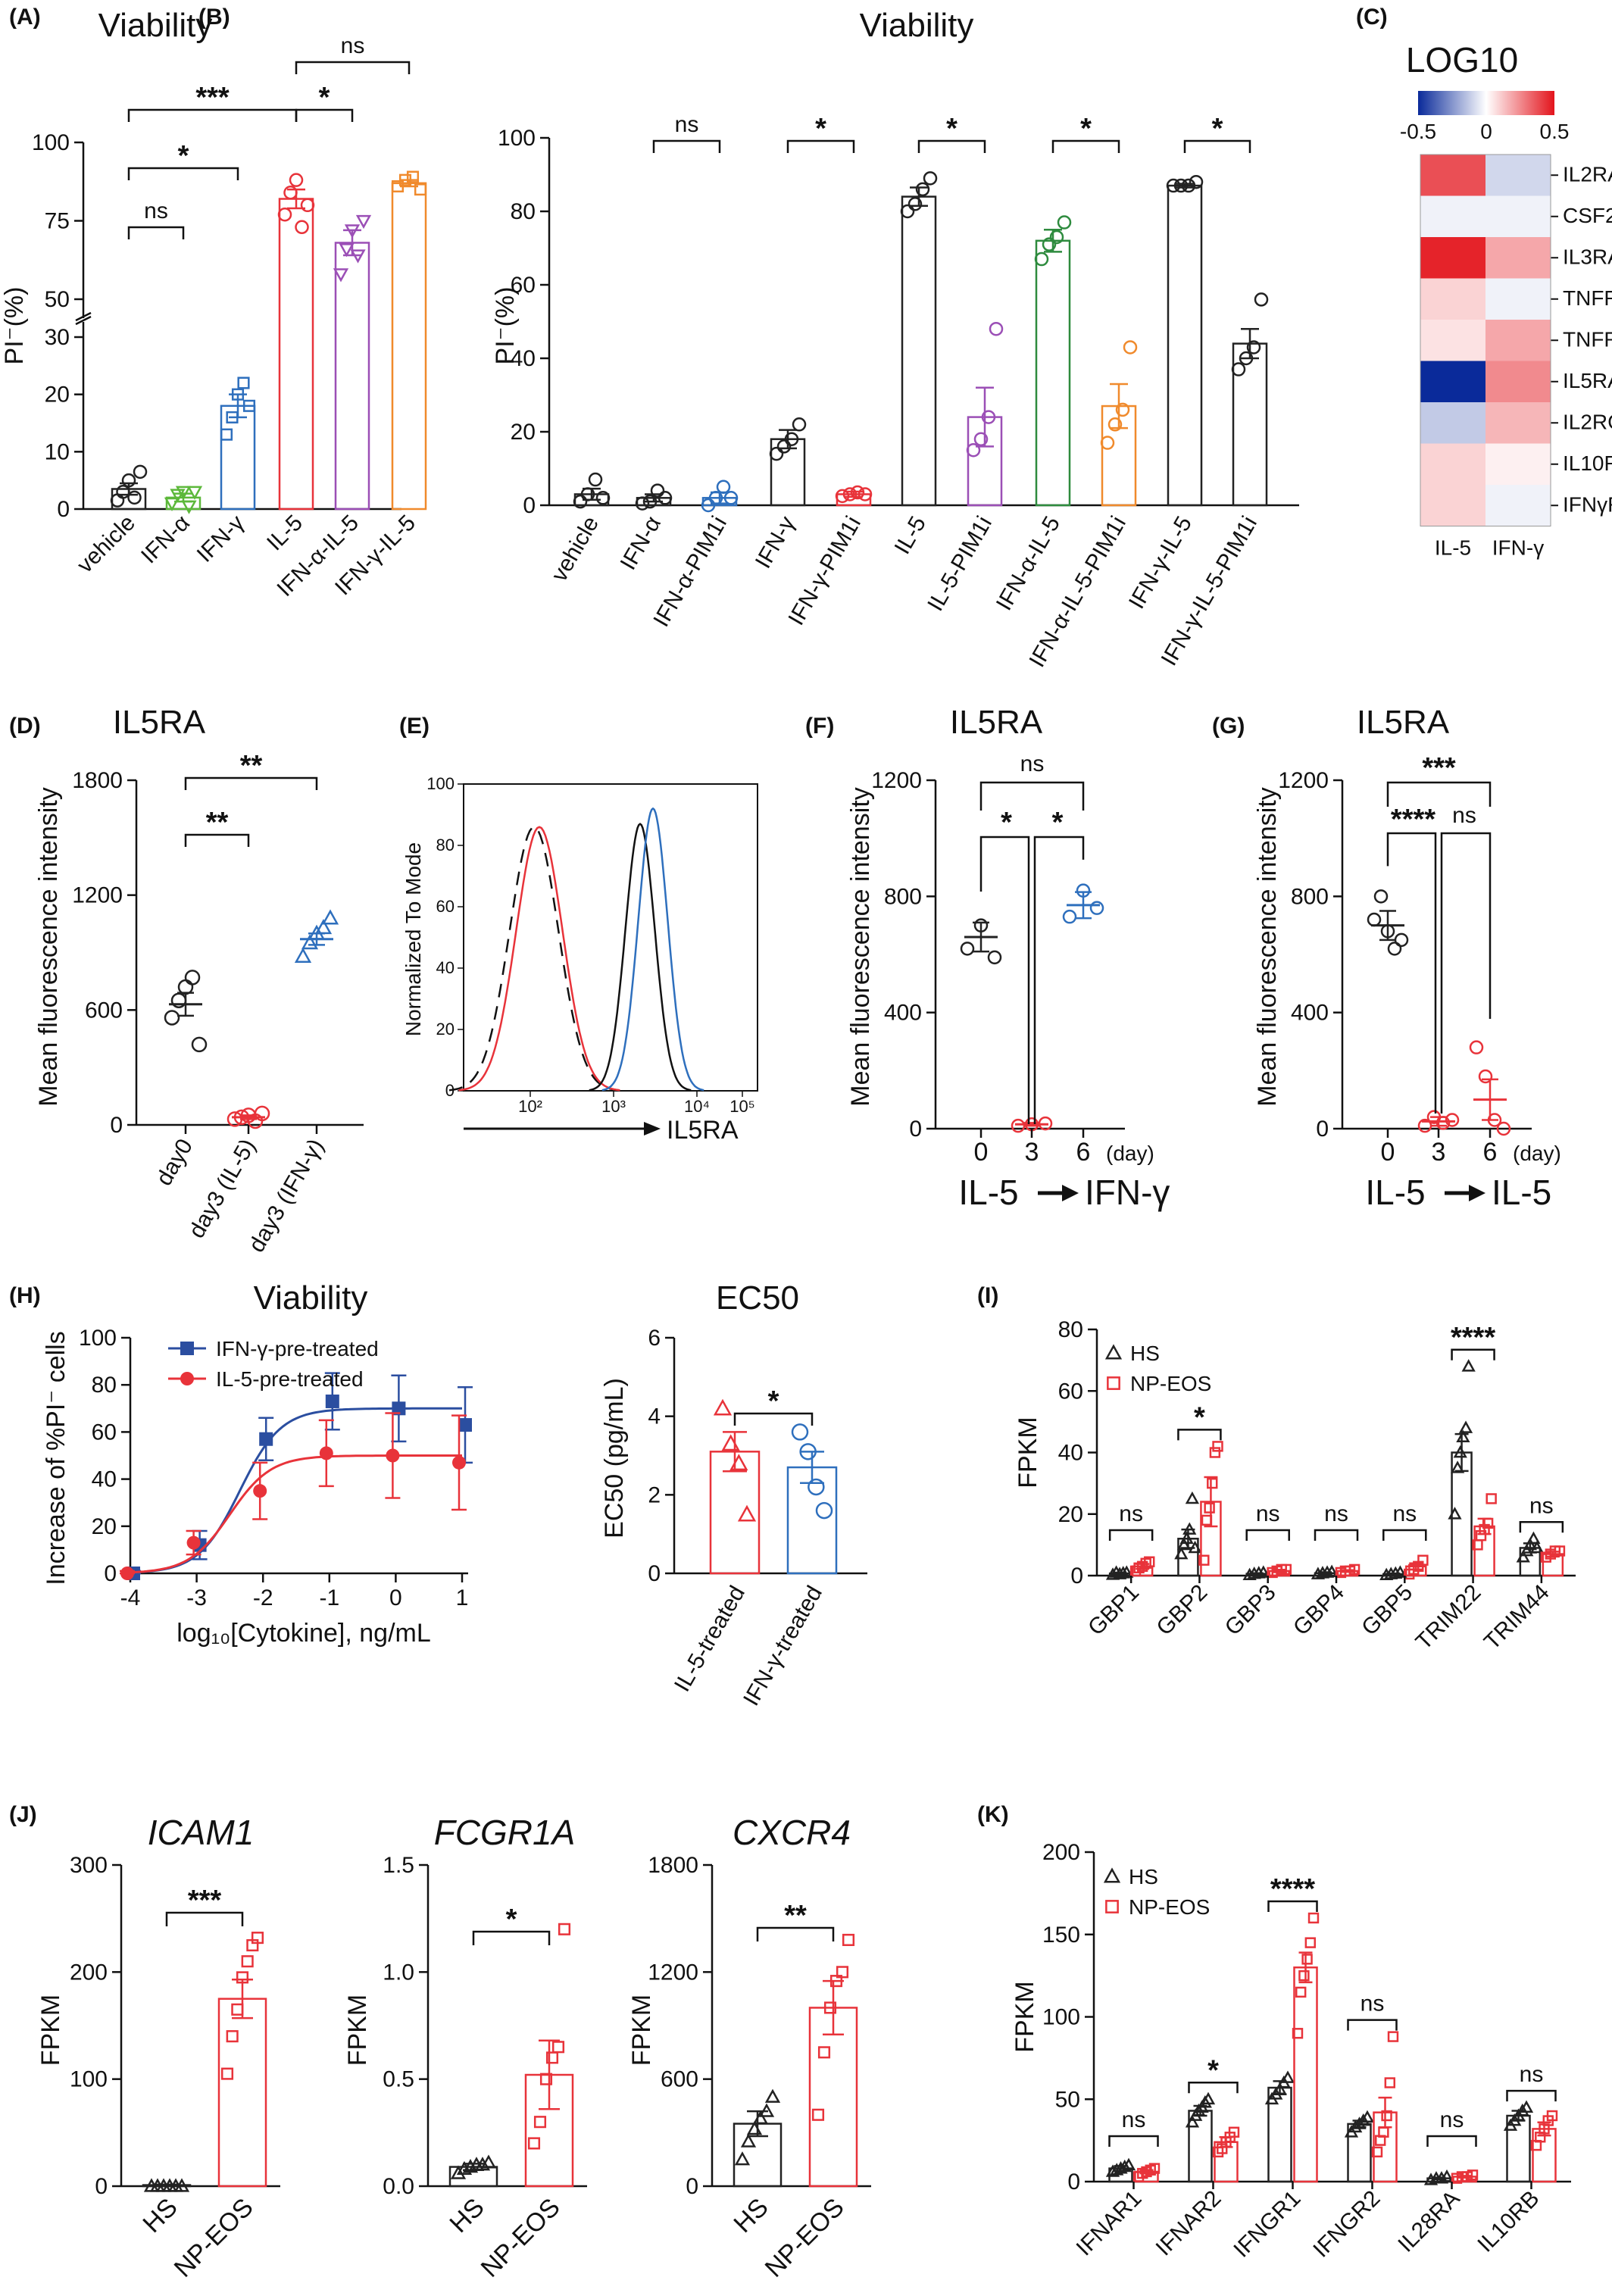 This screenshot has width=1612, height=2296. Describe the element at coordinates (795, 1916) in the screenshot. I see `significance-bracket-j3-label: **` at that location.